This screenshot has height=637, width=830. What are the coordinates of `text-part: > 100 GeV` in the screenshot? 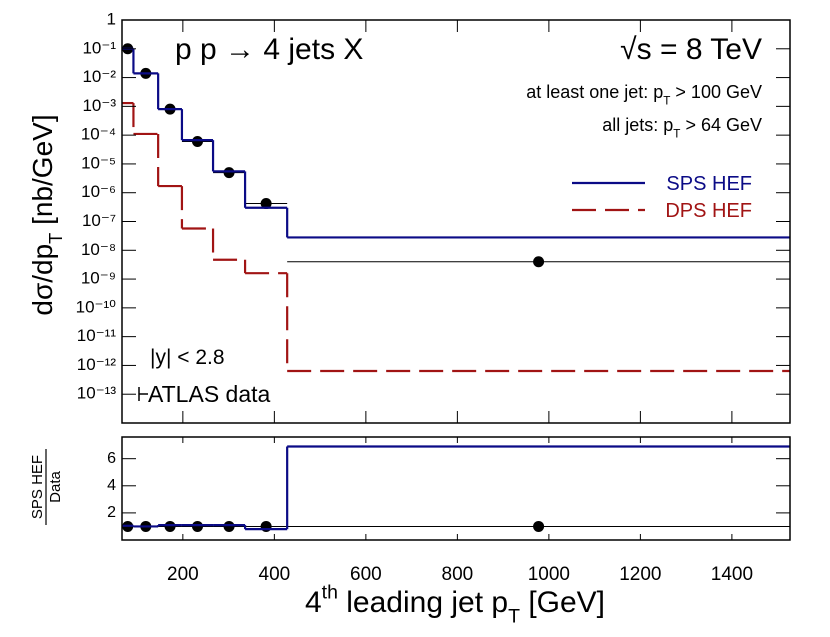 It's located at (716, 92).